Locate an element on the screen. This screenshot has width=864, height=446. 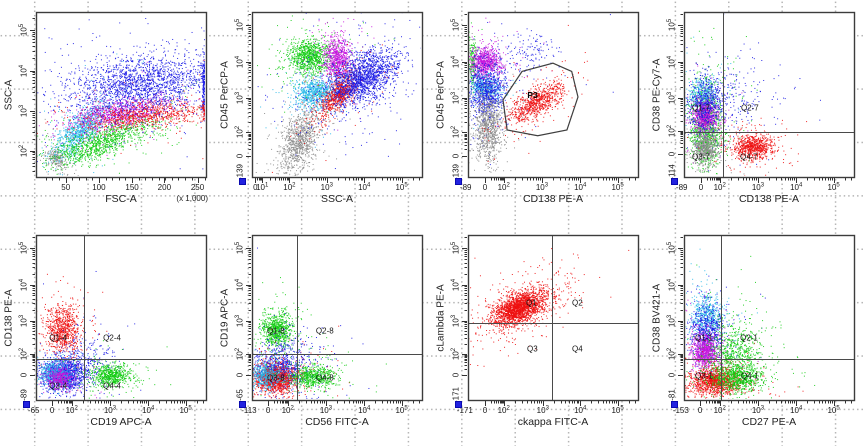
scatter-canvas-clambda-vs-ckappa is located at coordinates (540, 334).